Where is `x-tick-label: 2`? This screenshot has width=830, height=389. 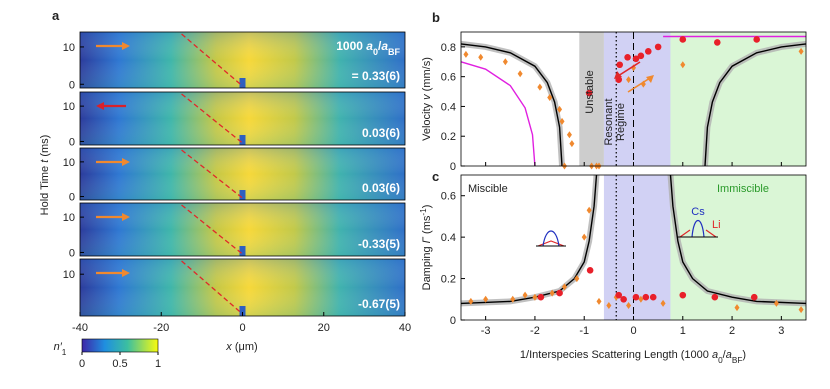
x-tick-label: 2 is located at coordinates (732, 331).